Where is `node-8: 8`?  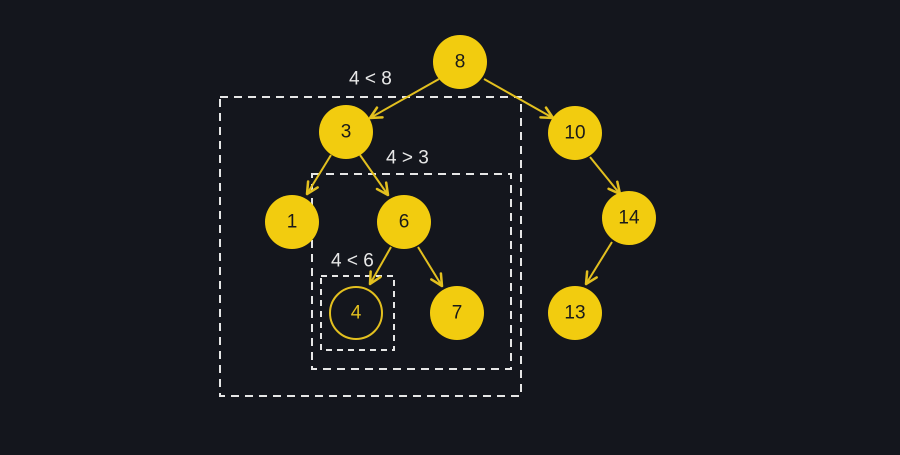
node-8: 8 is located at coordinates (460, 62).